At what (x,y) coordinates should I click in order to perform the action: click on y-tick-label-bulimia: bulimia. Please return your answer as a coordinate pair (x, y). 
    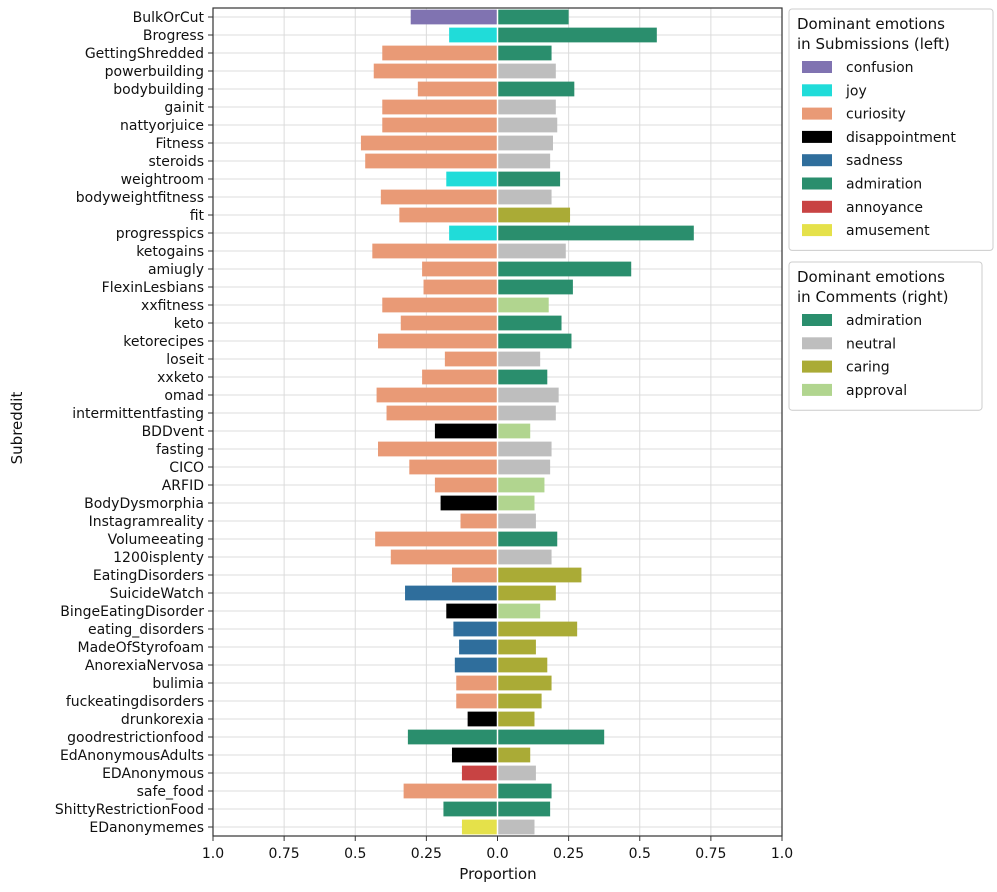
    Looking at the image, I should click on (178, 684).